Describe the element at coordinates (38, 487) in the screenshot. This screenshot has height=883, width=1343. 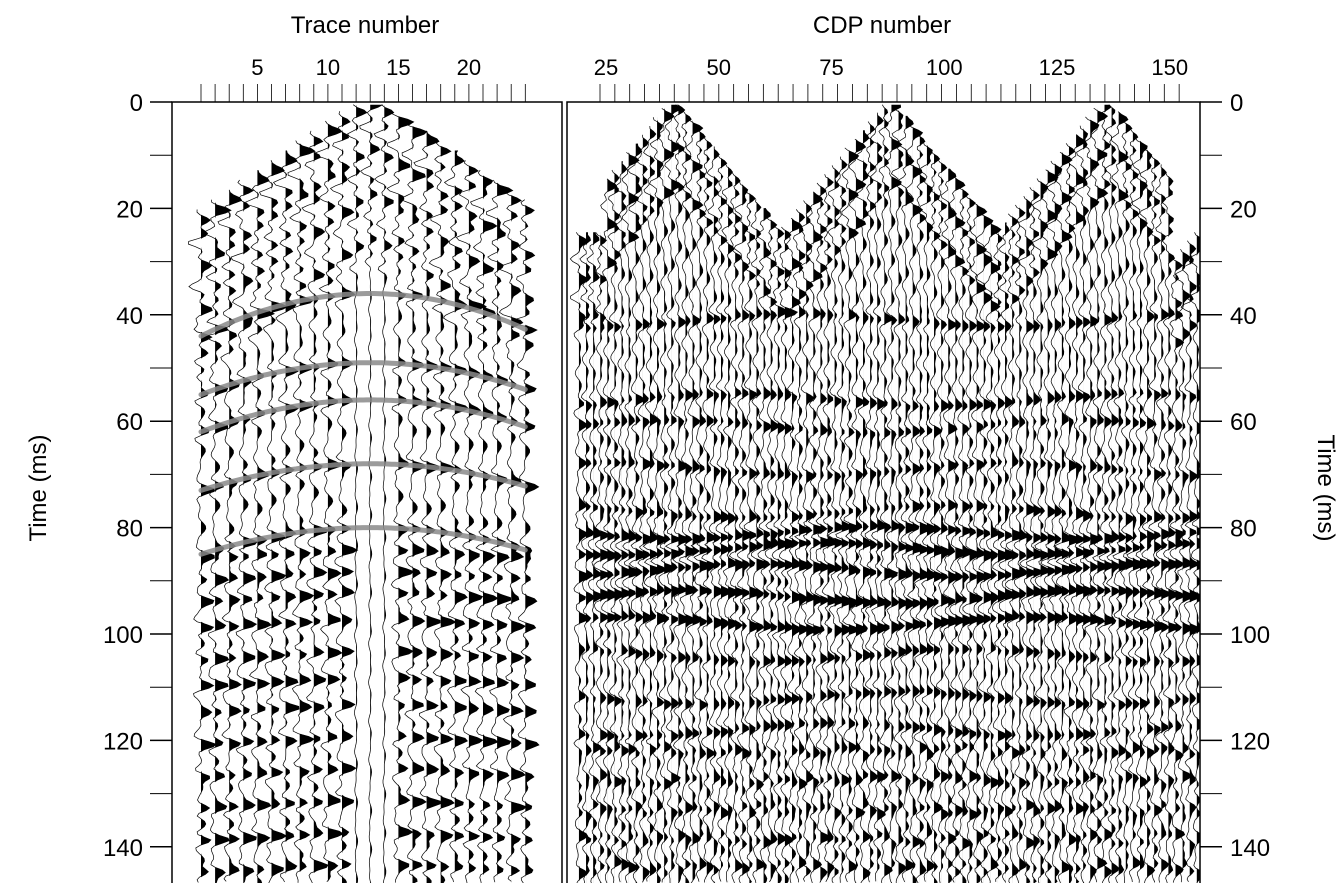
I see `left-y-axis-title: Time (ms)` at that location.